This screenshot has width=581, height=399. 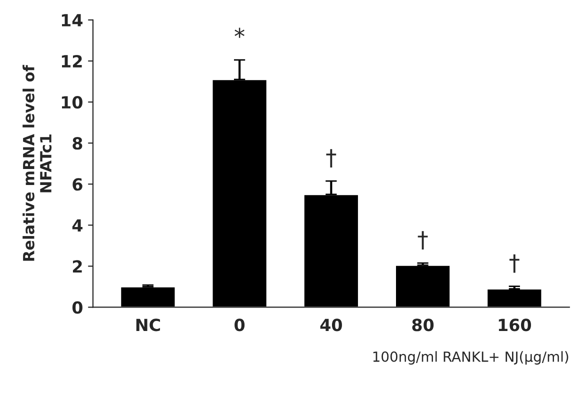 What do you see at coordinates (72, 20) in the screenshot?
I see `y-tick-label: 14` at bounding box center [72, 20].